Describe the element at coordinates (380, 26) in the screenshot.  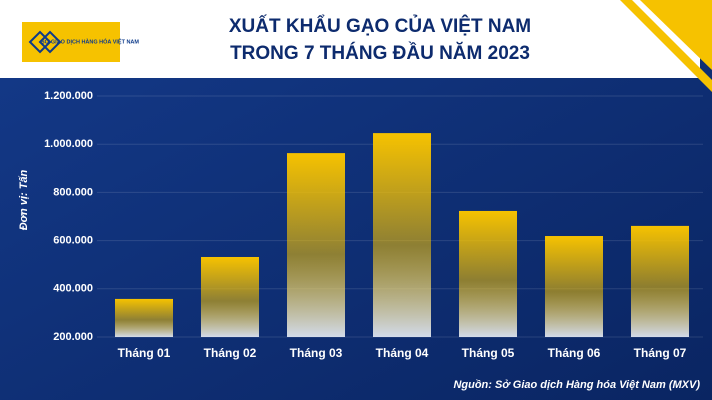
I see `chart-title: XUẤT KHẨU GẠO CỦA VIỆT NAM` at that location.